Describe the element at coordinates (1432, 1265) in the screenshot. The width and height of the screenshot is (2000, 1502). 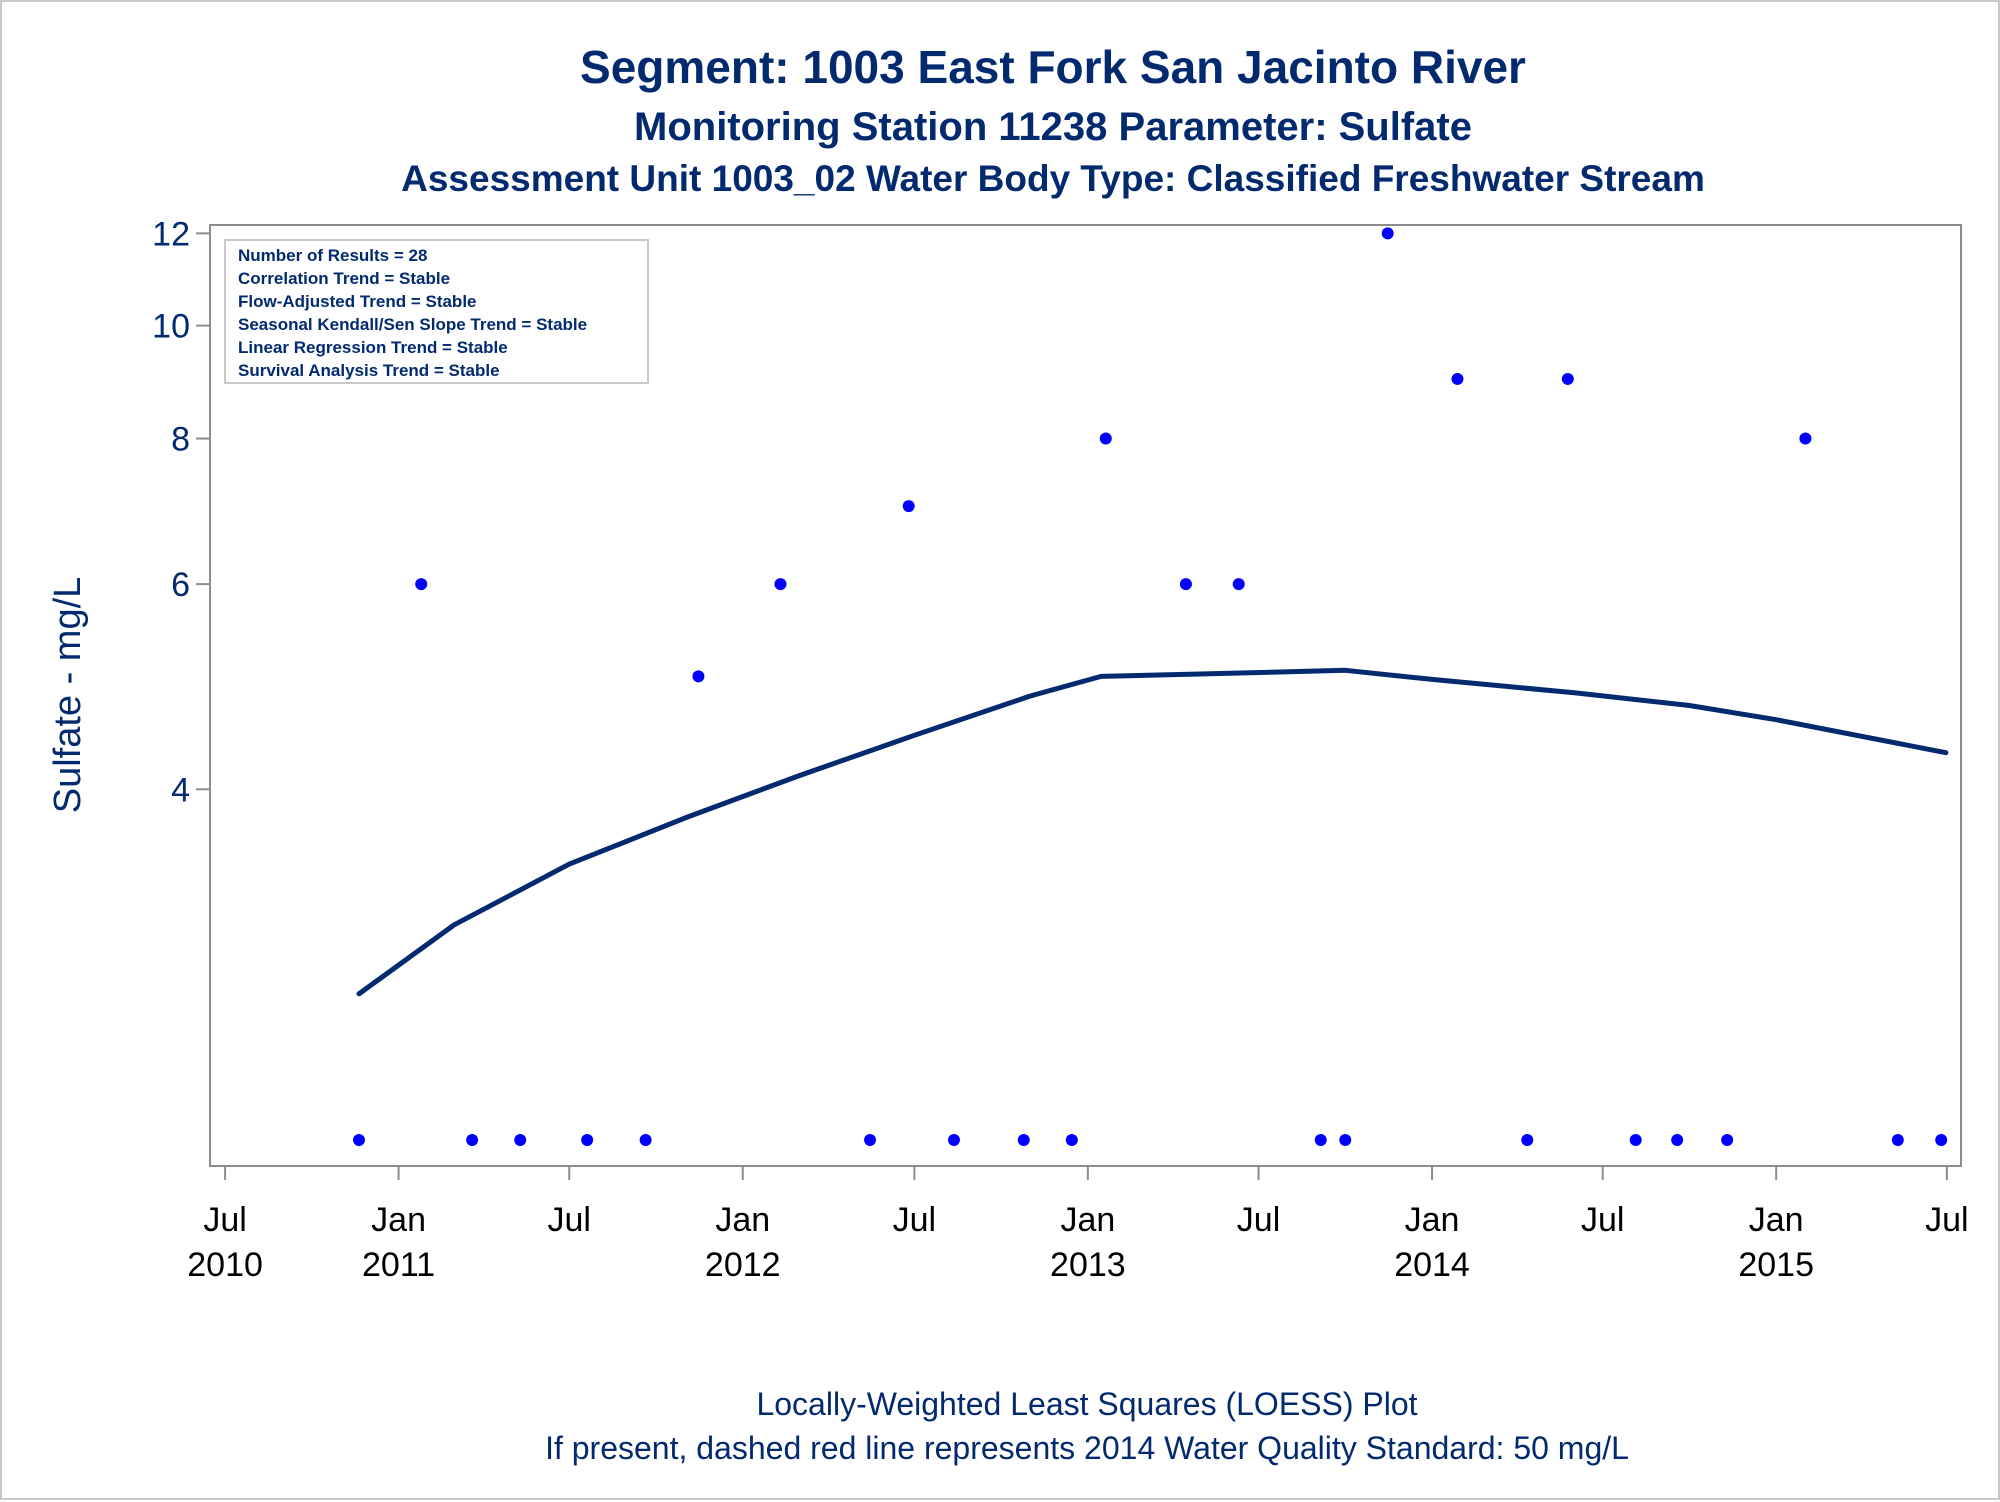
I see `x-tick-year-label: 2014` at that location.